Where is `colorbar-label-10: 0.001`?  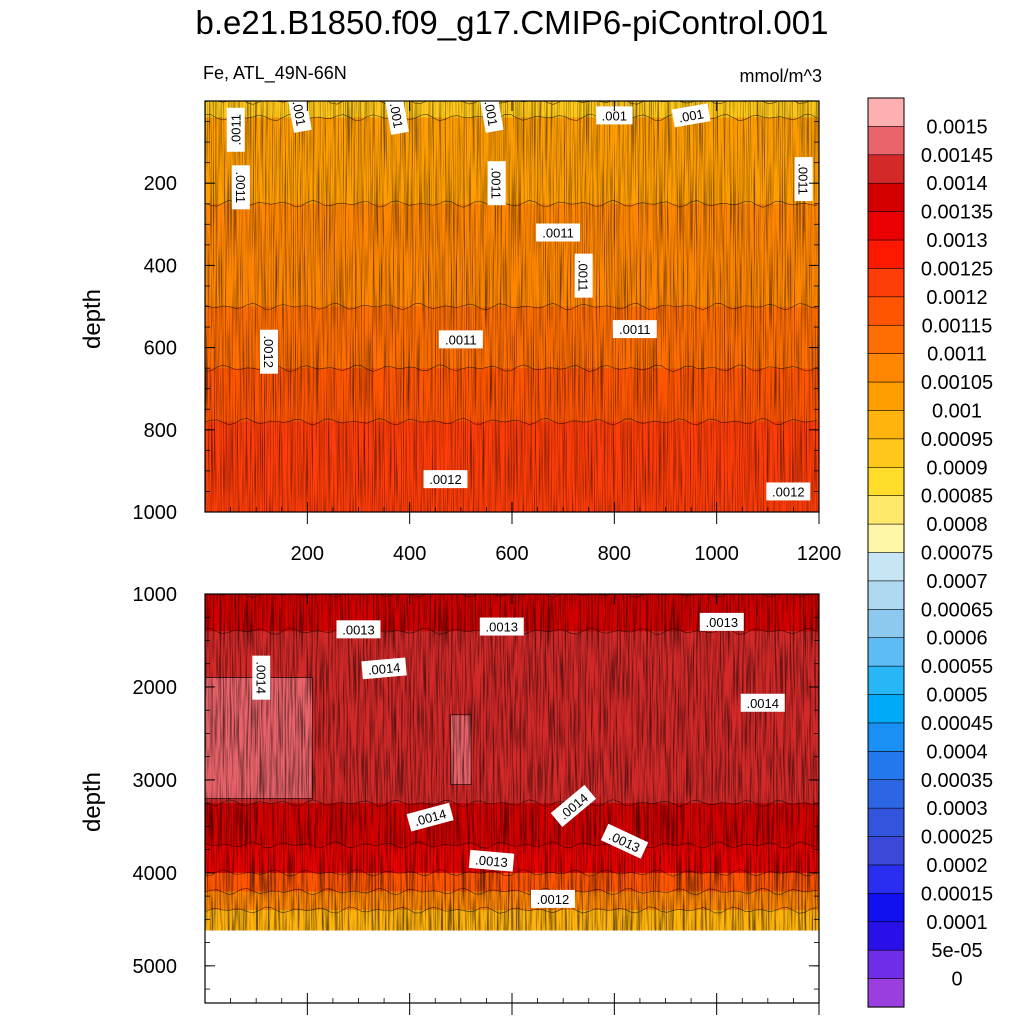
colorbar-label-10: 0.001 is located at coordinates (957, 411).